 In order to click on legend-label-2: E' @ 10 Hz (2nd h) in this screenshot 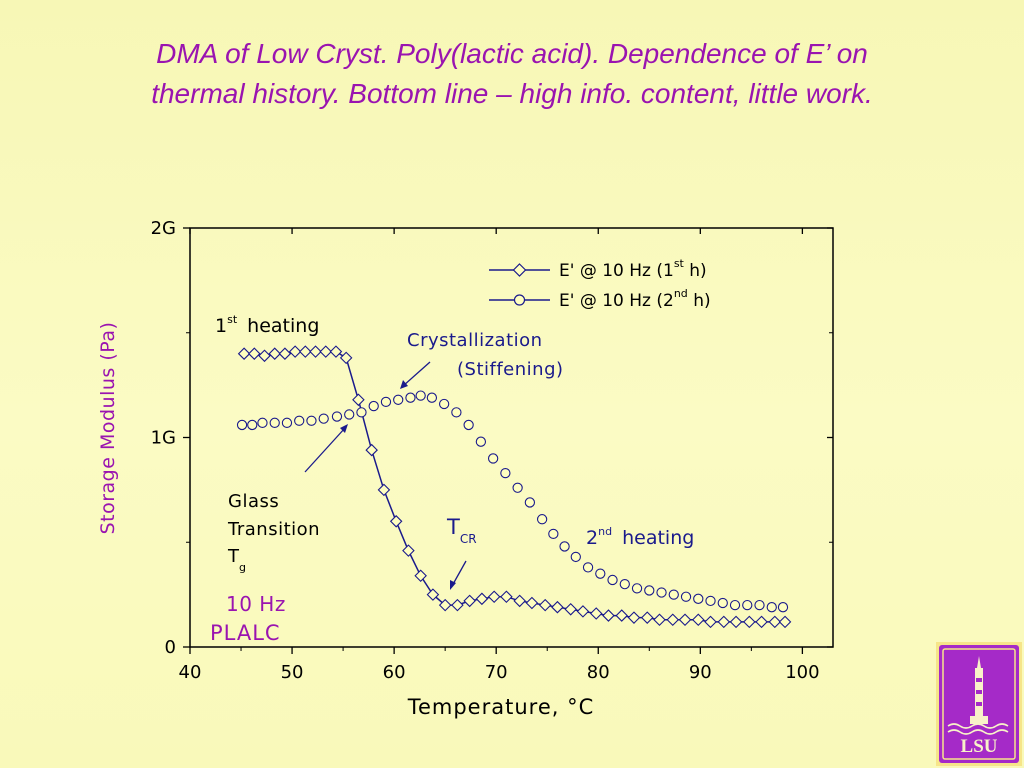, I will do `click(635, 299)`.